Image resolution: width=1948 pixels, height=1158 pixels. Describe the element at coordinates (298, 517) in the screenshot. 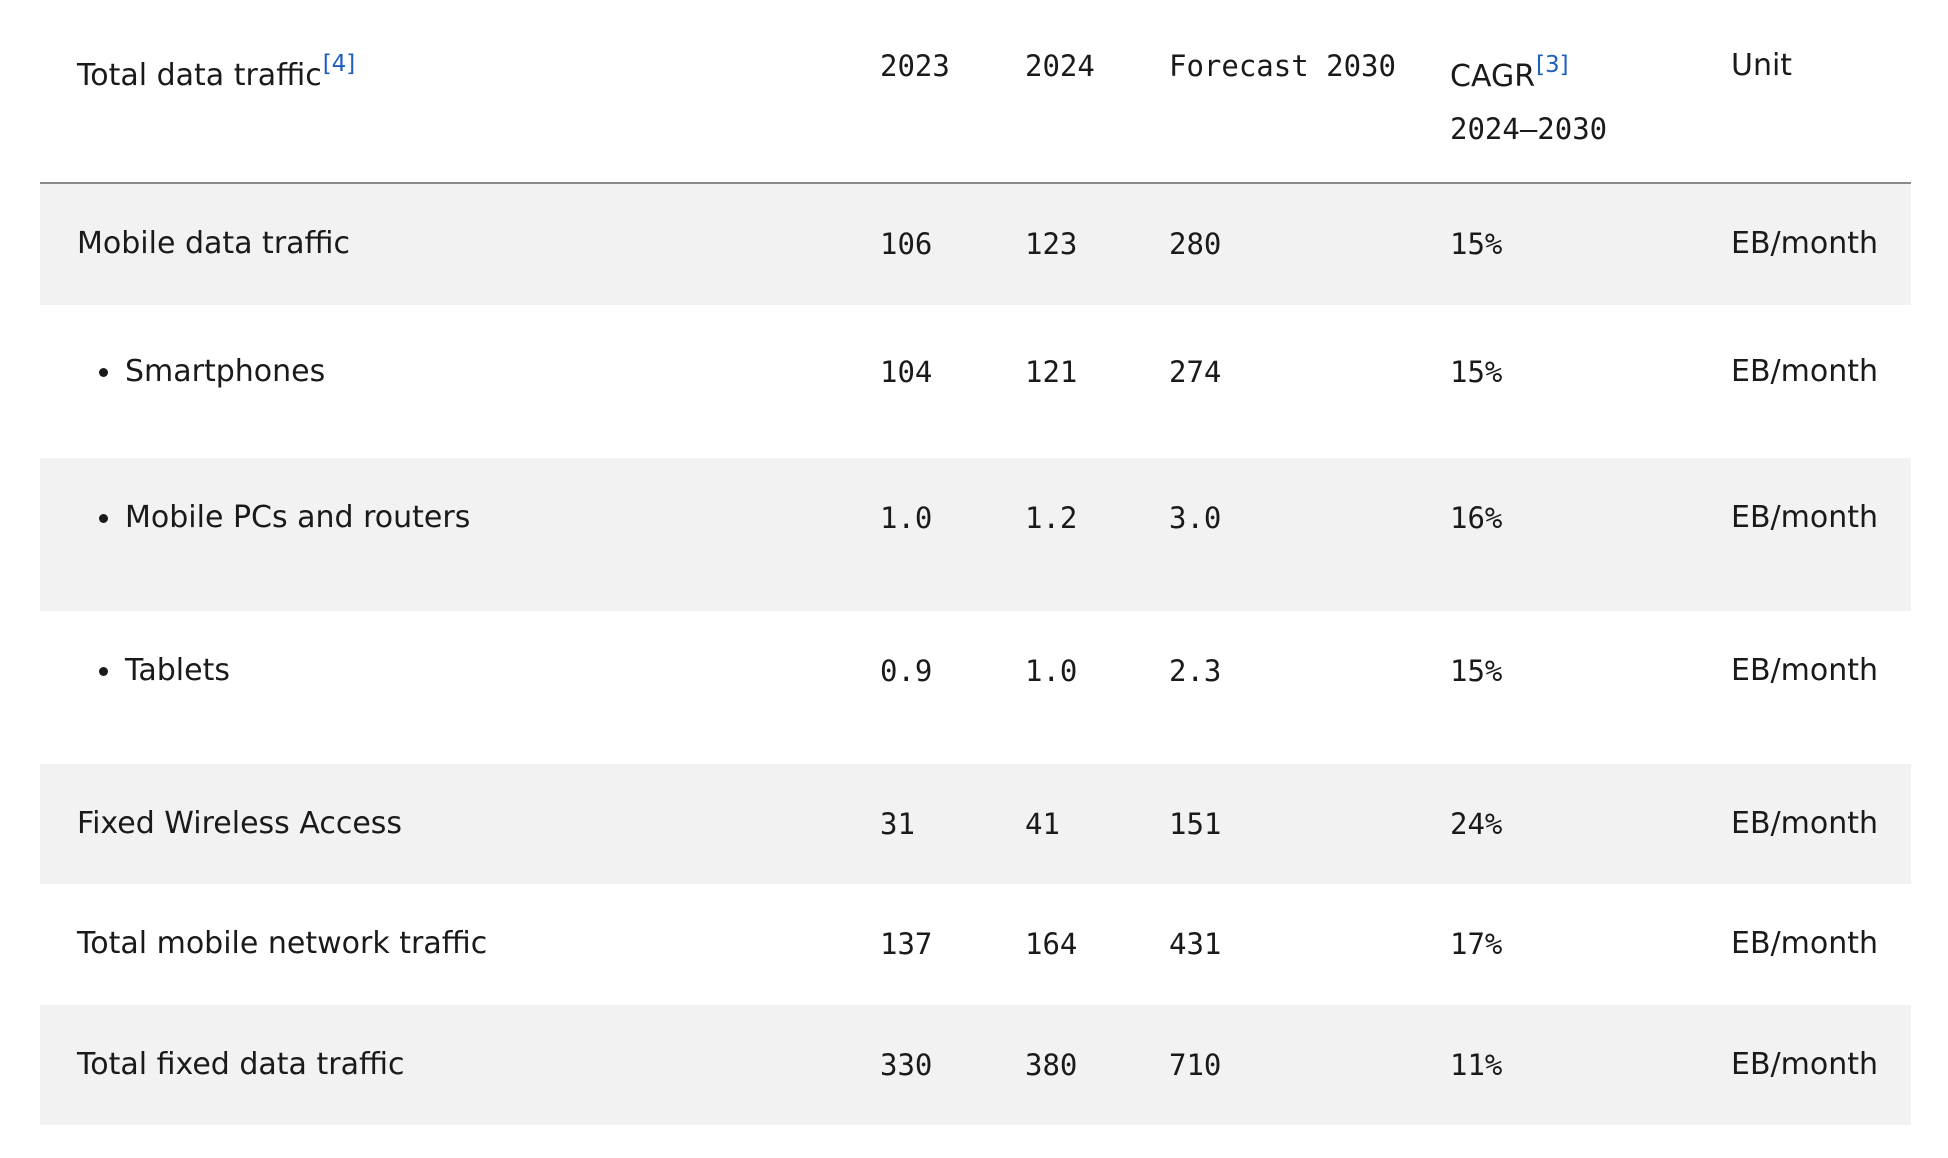

I see `row-label: Mobile PCs and routers` at that location.